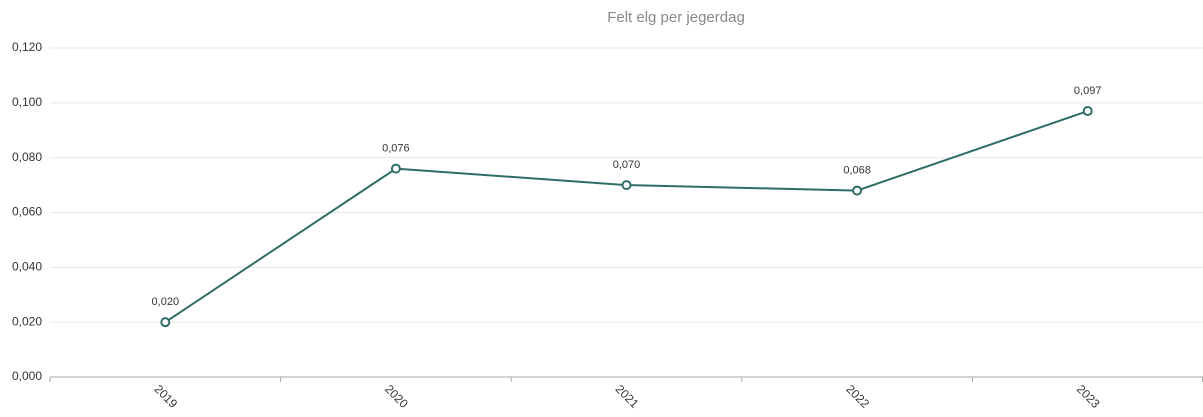 Image resolution: width=1203 pixels, height=417 pixels. I want to click on data-label: 0,097, so click(1088, 91).